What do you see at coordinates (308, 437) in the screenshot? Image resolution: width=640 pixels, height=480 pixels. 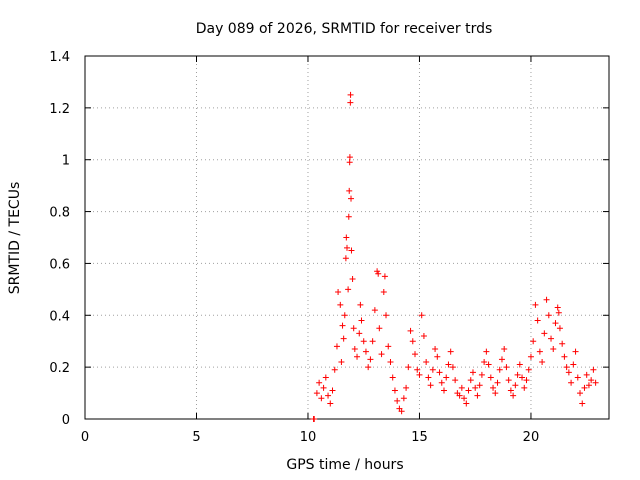 I see `x-tick-label: 10` at bounding box center [308, 437].